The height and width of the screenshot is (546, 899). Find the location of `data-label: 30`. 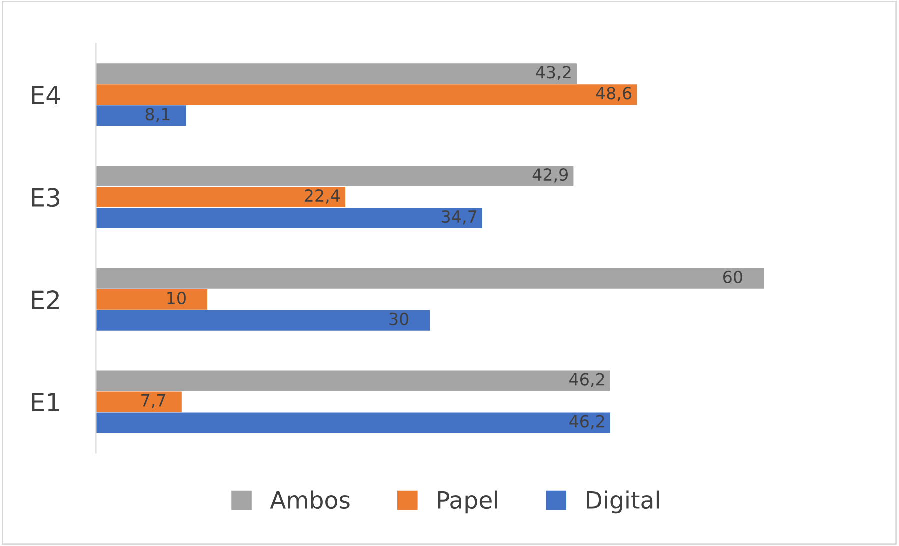

data-label: 30 is located at coordinates (399, 319).